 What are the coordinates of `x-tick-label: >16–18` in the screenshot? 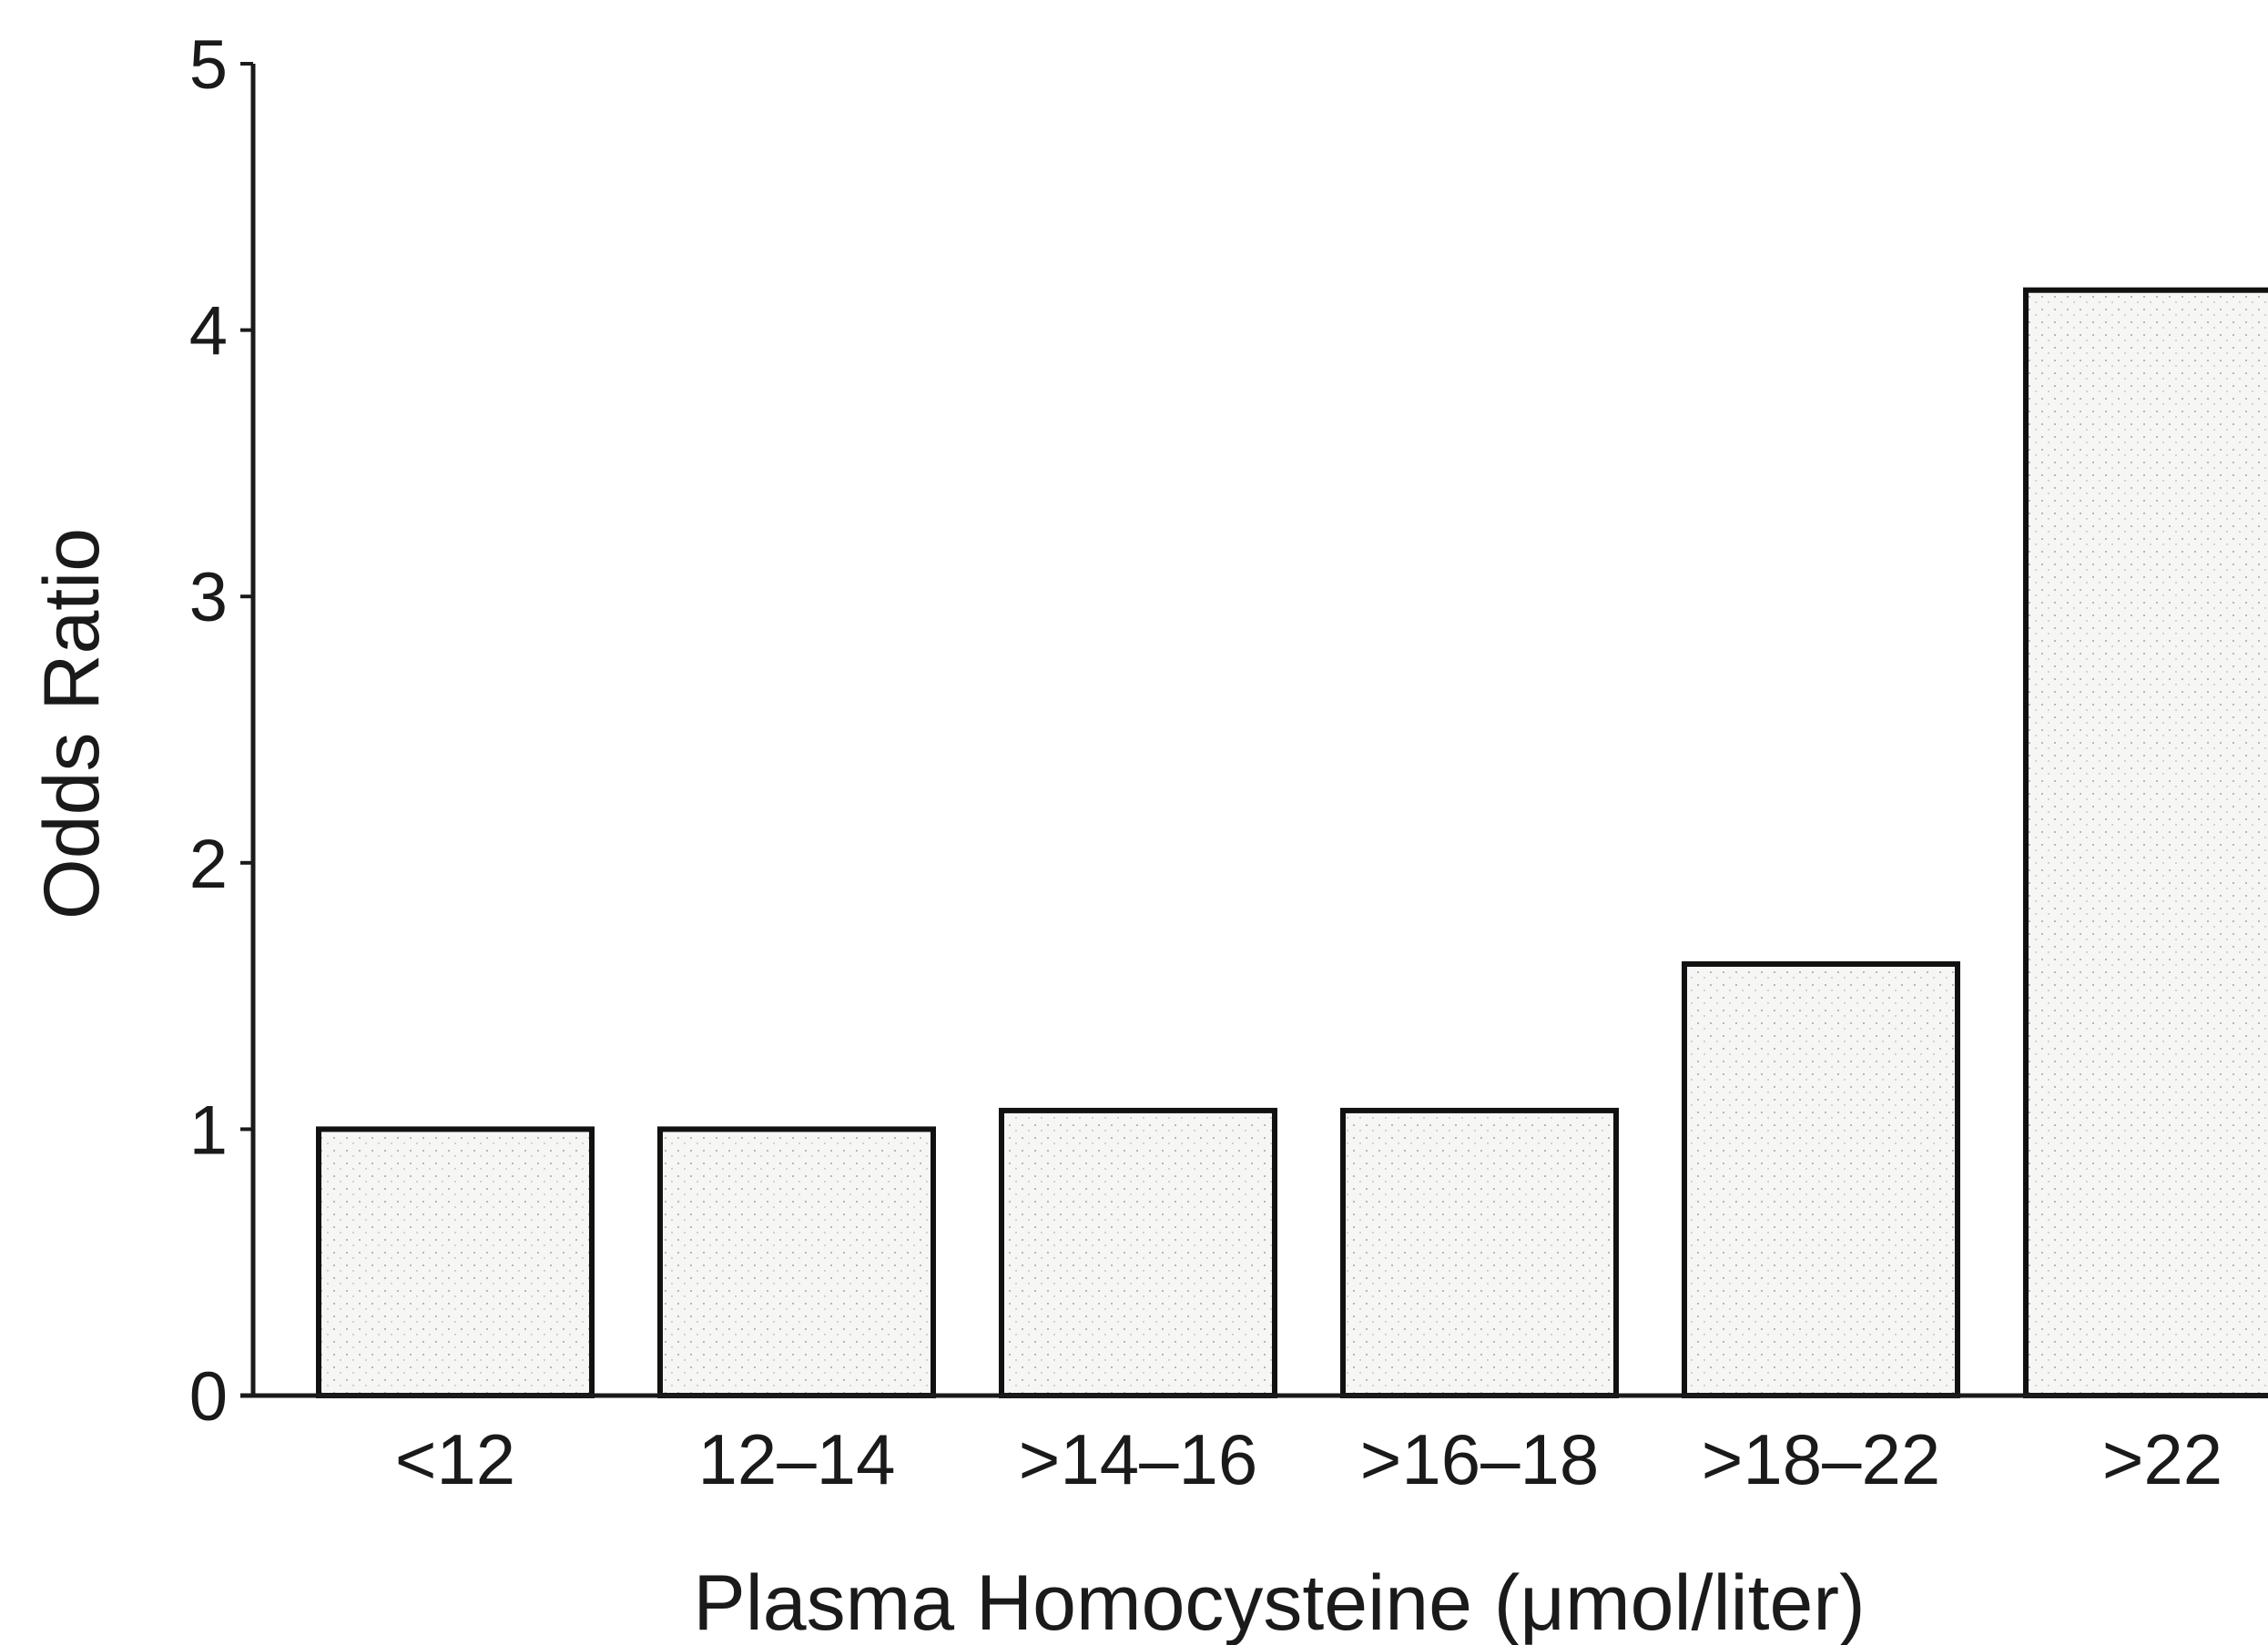 It's located at (1479, 1459).